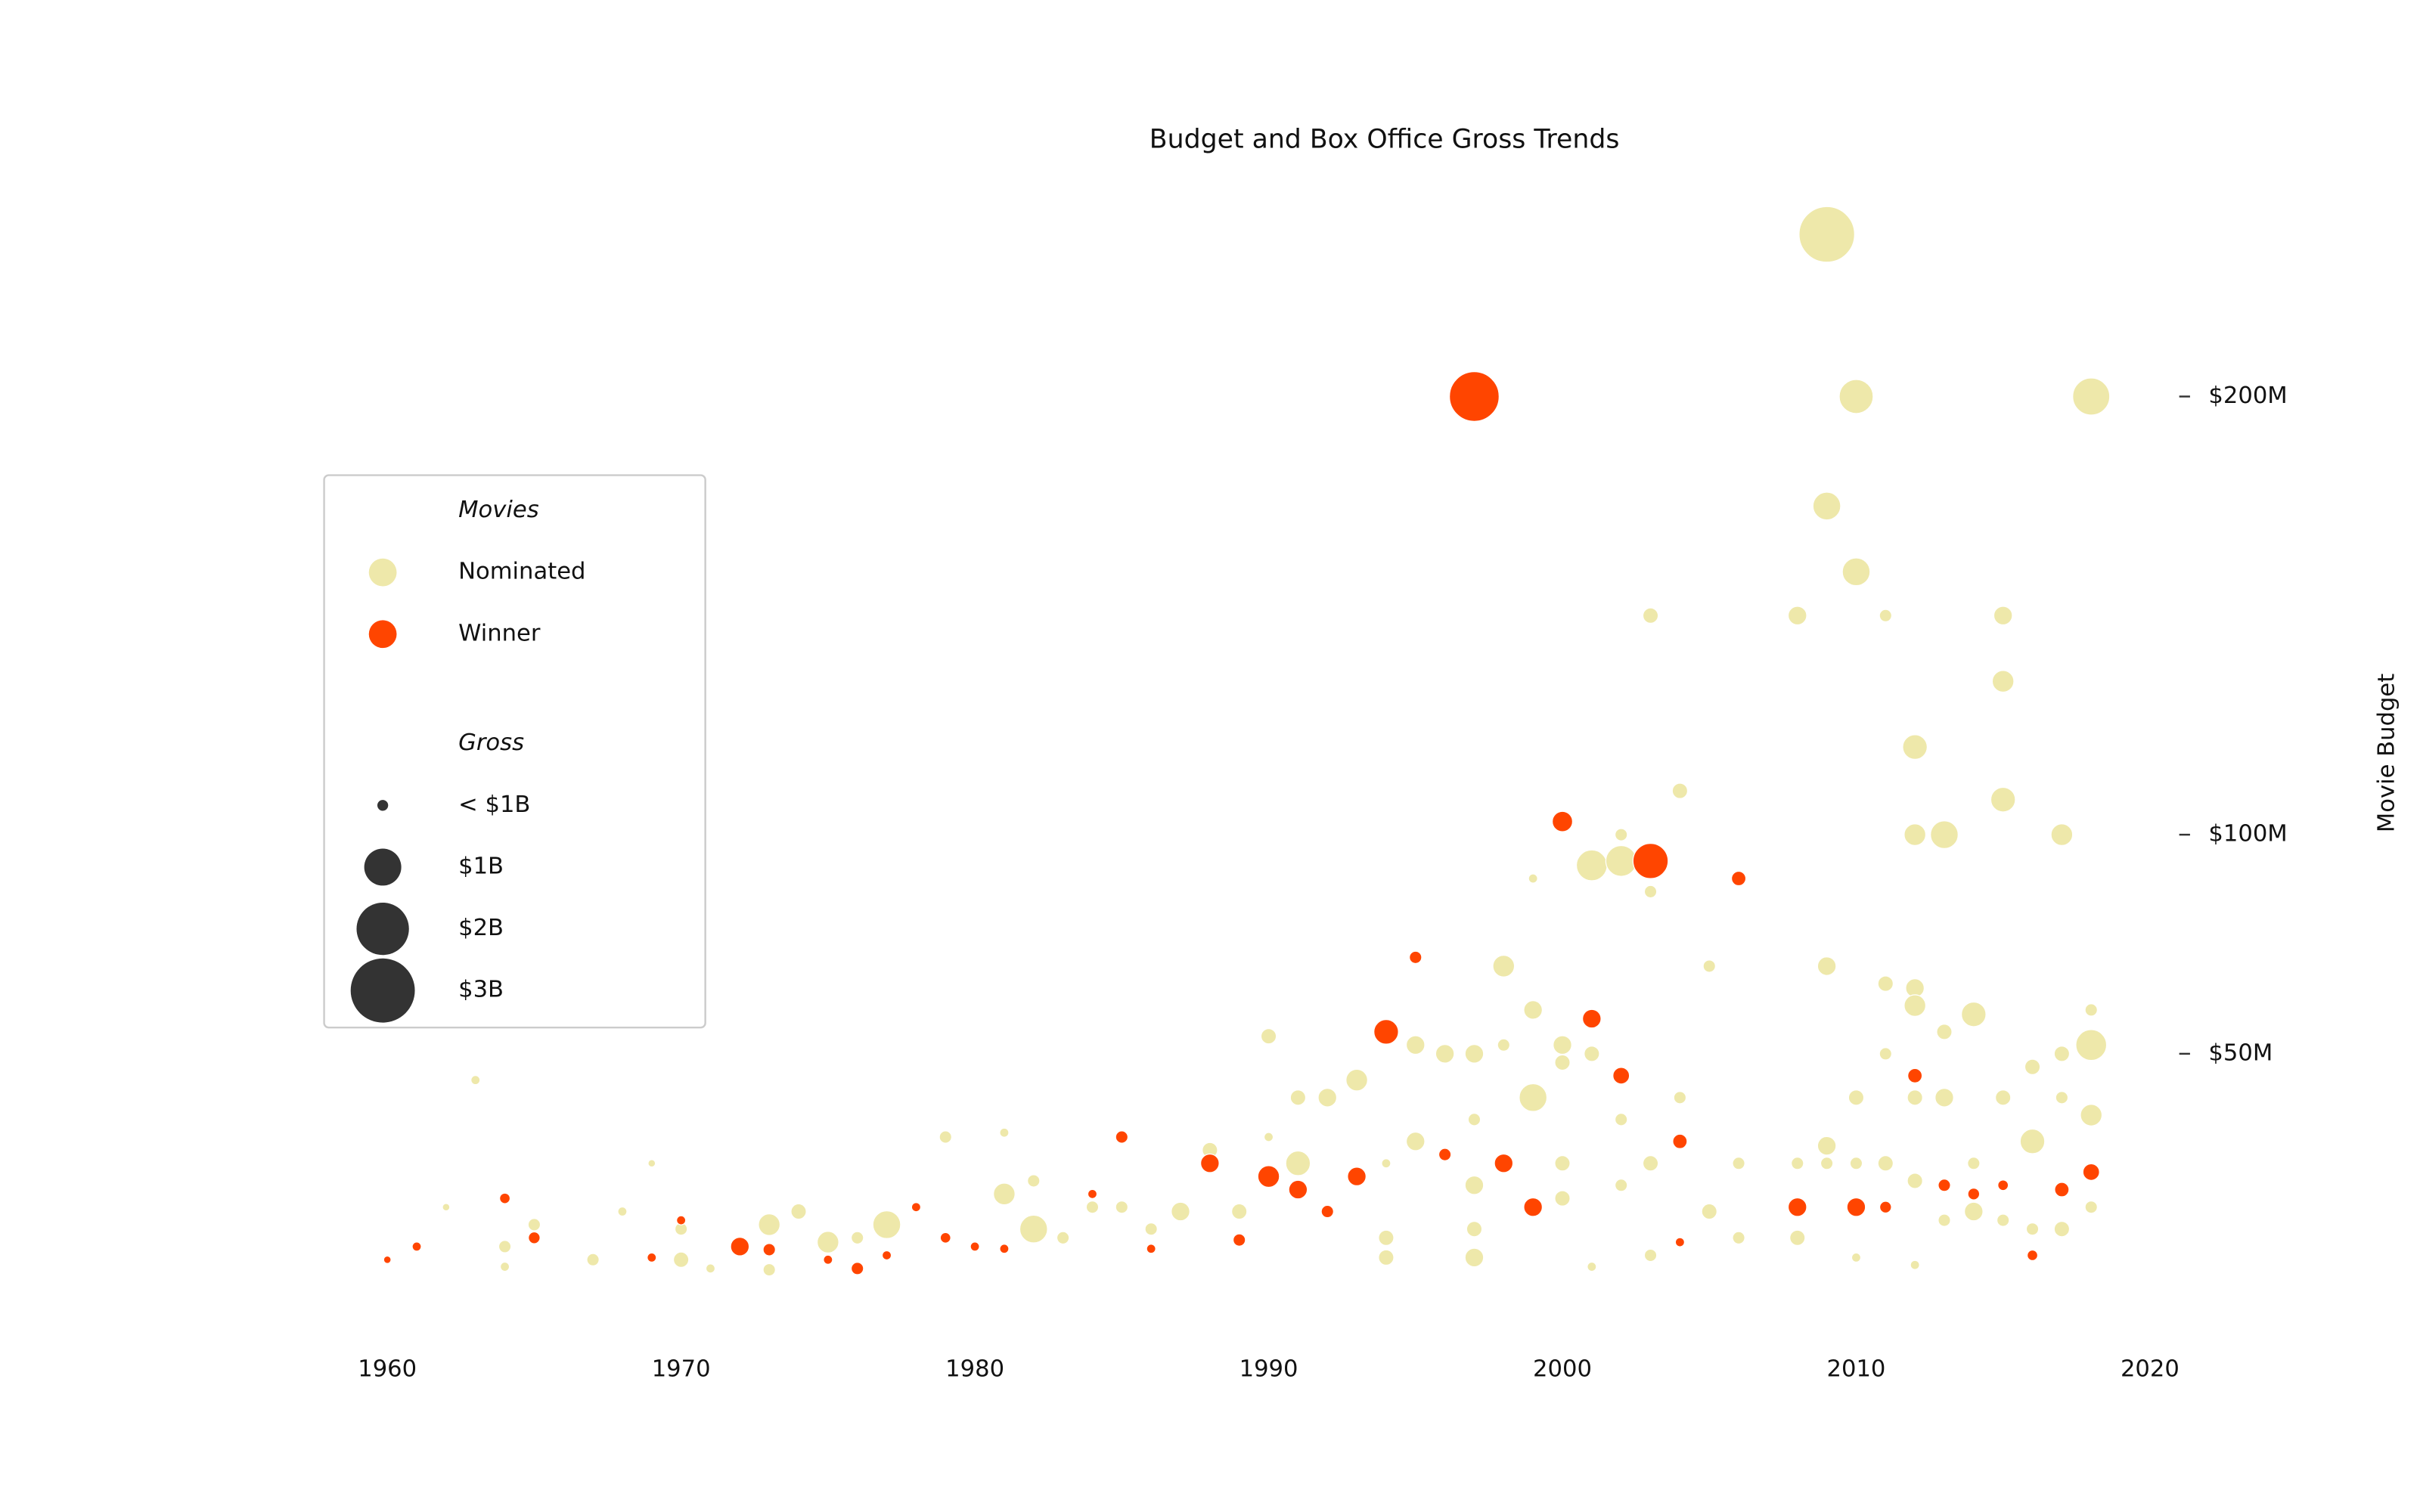 This screenshot has width=2420, height=1512. I want to click on x-tick-label: 2000, so click(1562, 1369).